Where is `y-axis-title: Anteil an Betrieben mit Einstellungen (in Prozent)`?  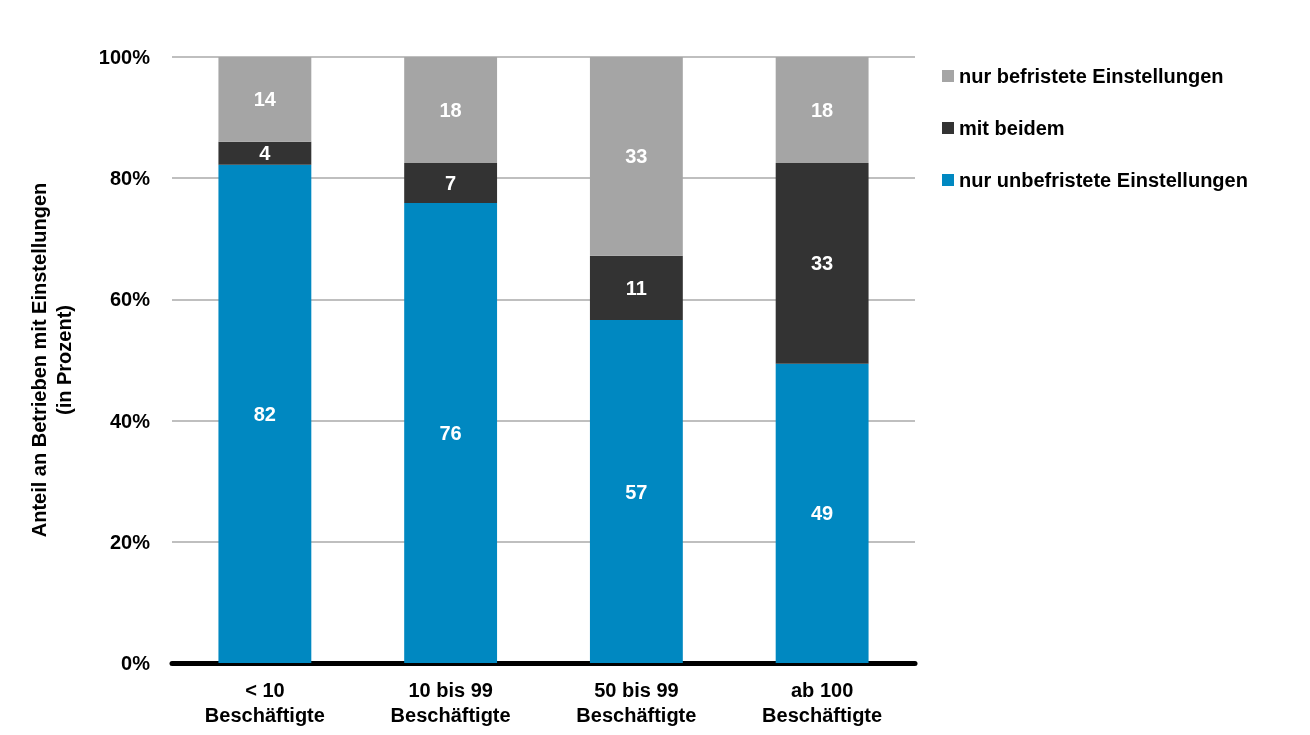
y-axis-title: Anteil an Betrieben mit Einstellungen (in Prozent) is located at coordinates (51, 360).